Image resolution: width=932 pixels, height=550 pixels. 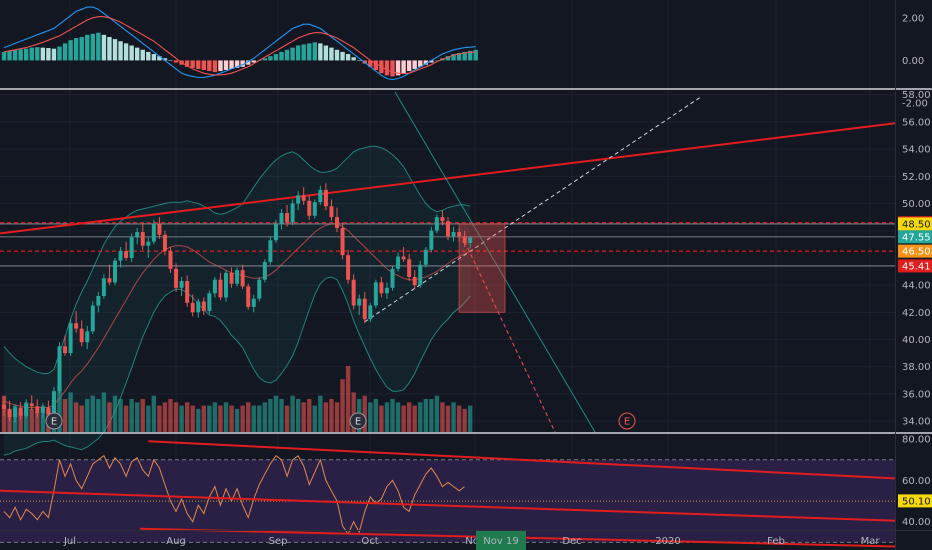 I want to click on descending-trendline, so click(x=495, y=262).